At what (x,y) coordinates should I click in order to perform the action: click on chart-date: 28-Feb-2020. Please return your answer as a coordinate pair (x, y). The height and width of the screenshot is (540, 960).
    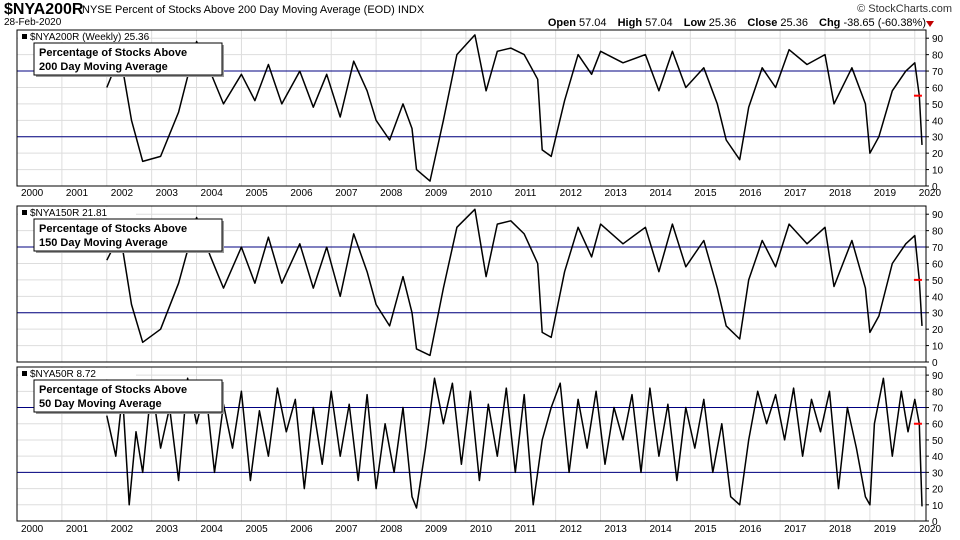
    Looking at the image, I should click on (33, 22).